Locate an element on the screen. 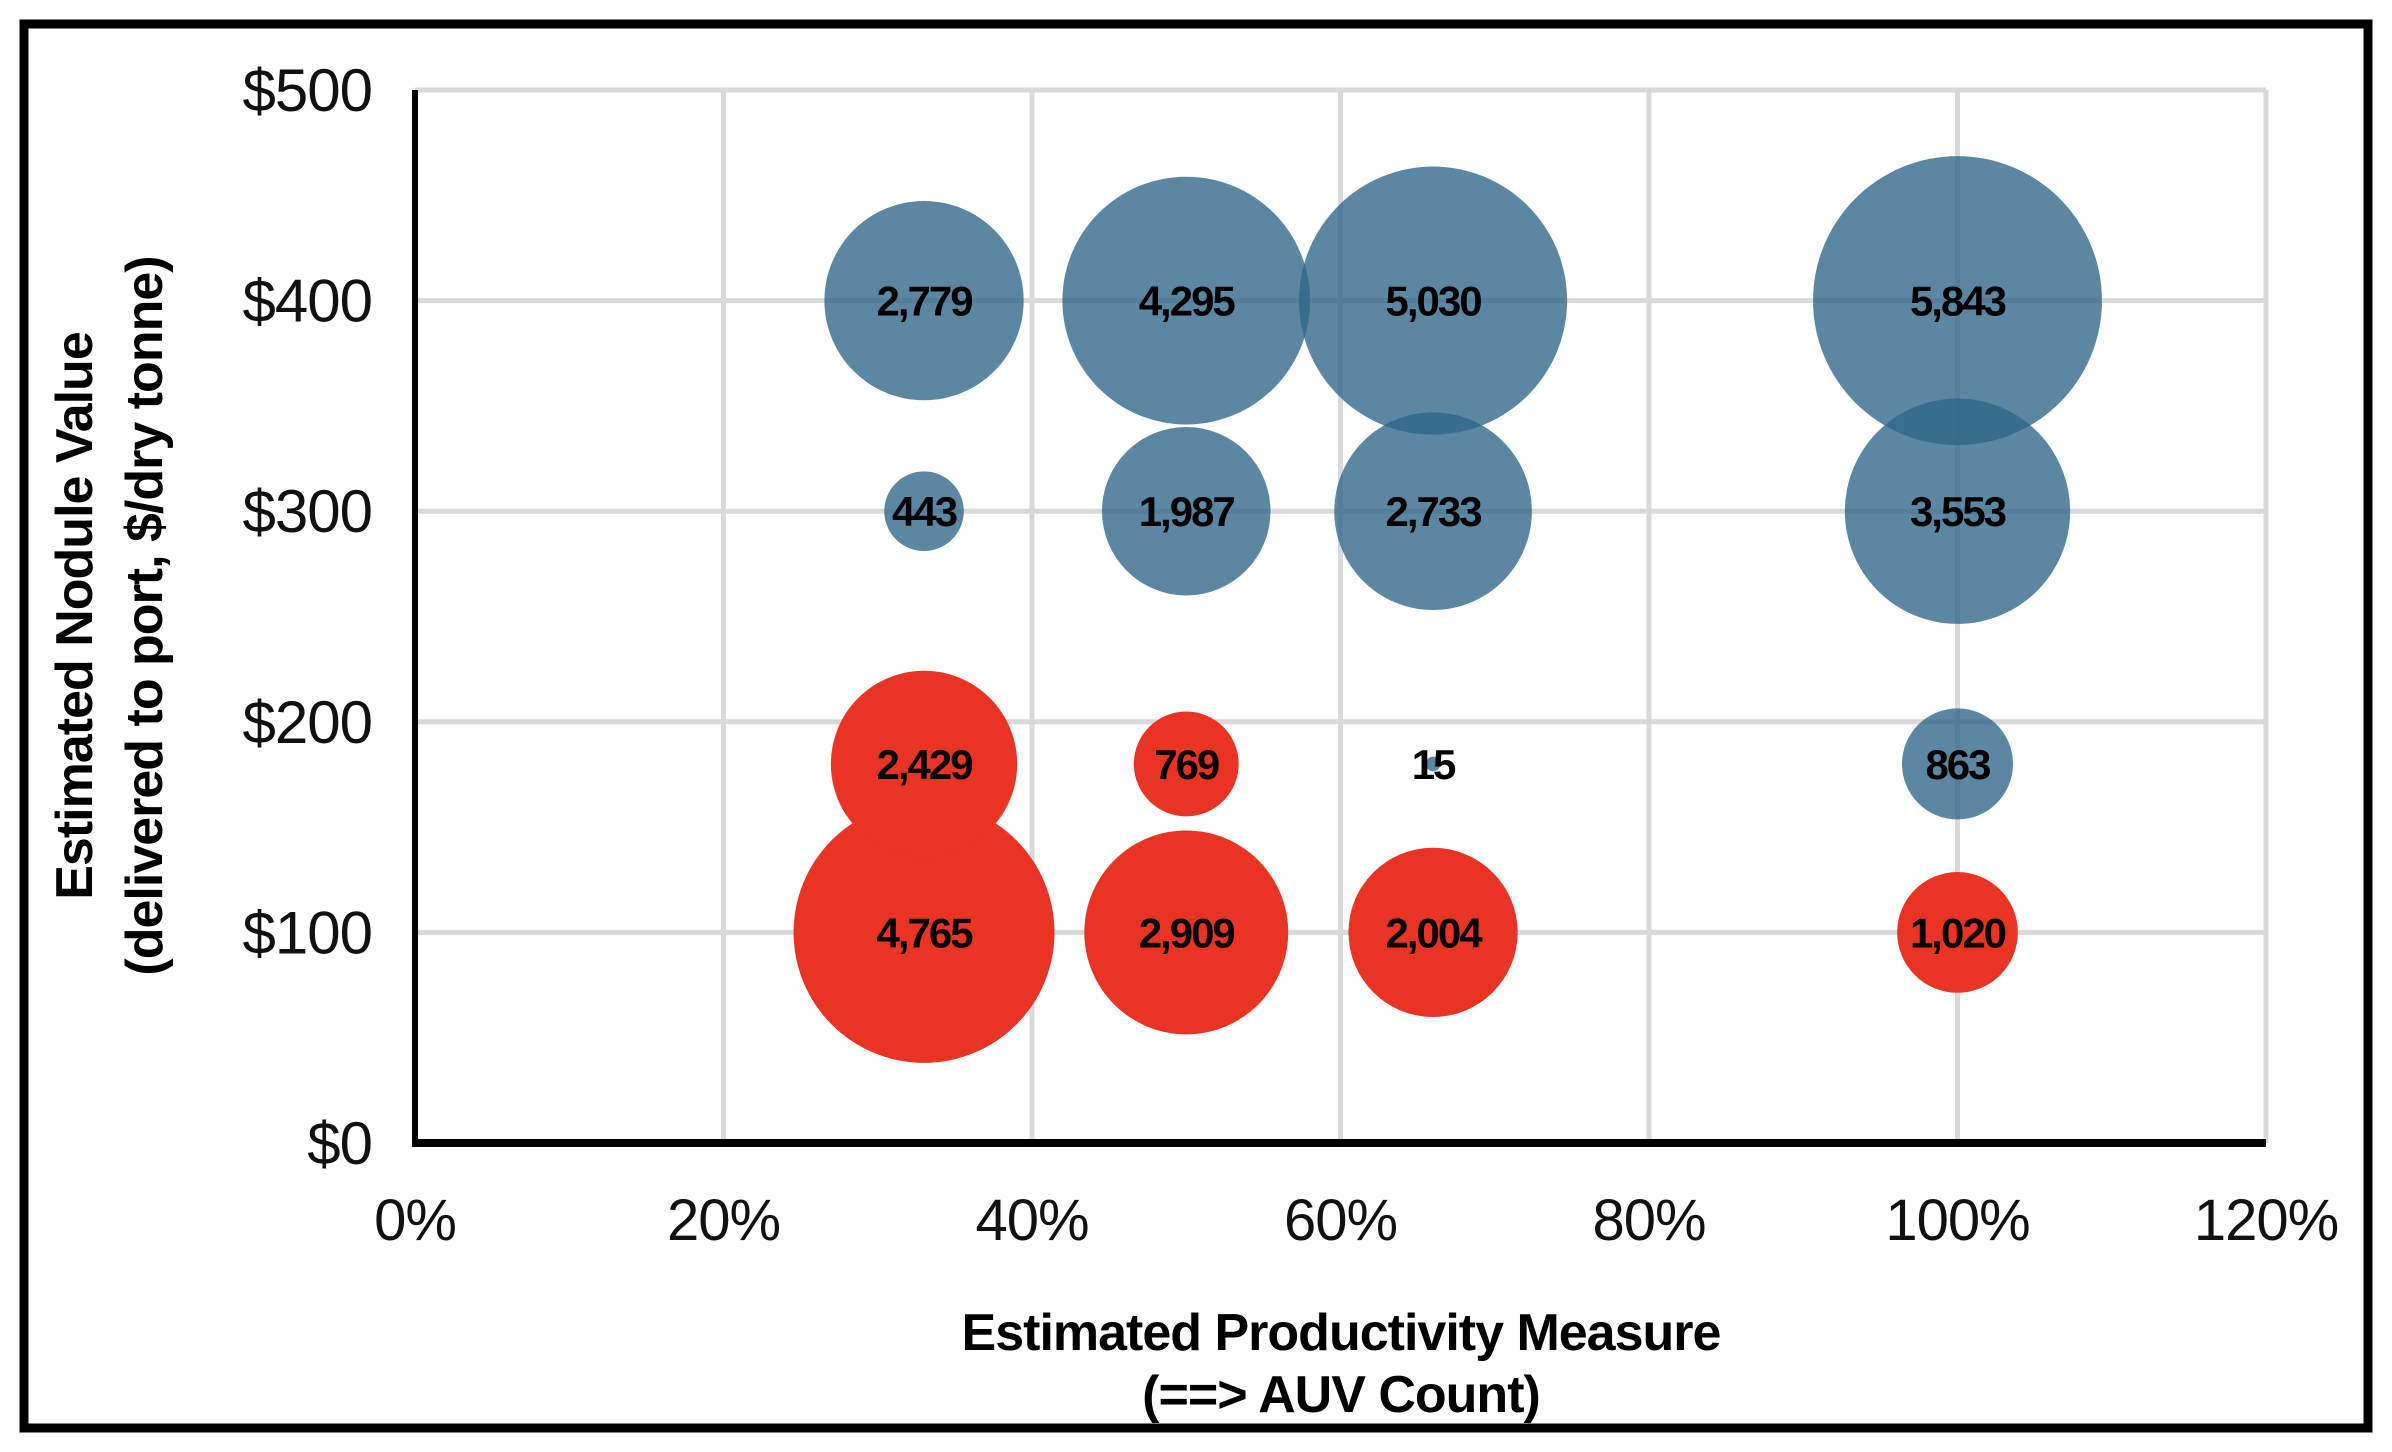 The height and width of the screenshot is (1452, 2392). y-tick-400: $400 is located at coordinates (307, 301).